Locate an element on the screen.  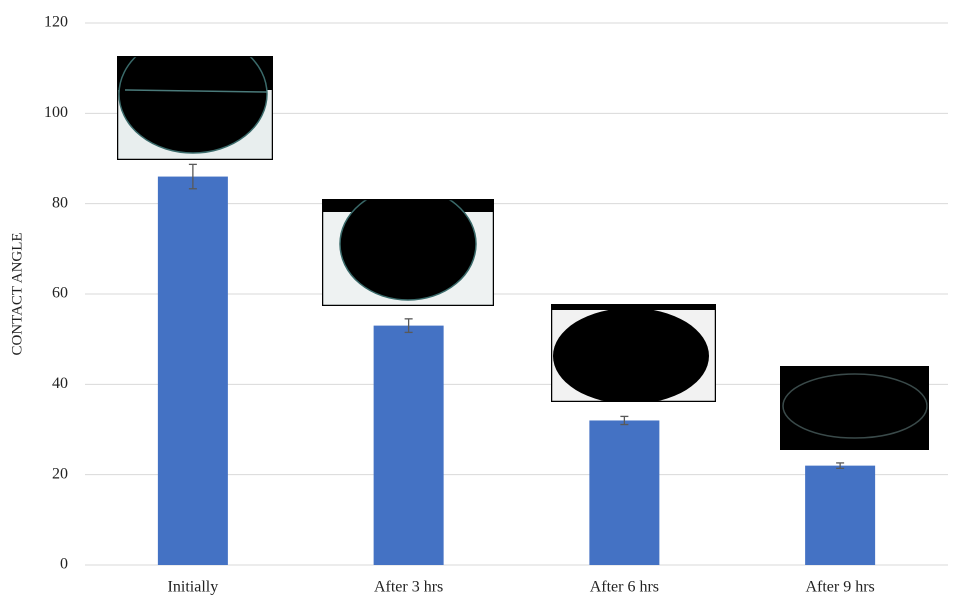
x-tick-label: After 3 hrs is located at coordinates (408, 587).